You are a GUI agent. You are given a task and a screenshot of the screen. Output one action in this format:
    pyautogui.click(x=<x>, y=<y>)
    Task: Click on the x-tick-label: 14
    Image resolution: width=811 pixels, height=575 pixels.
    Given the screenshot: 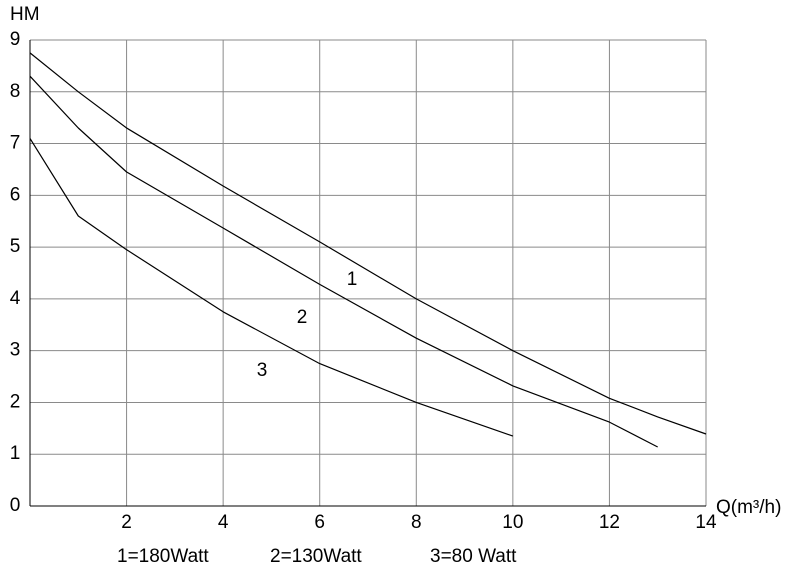 What is the action you would take?
    pyautogui.click(x=706, y=522)
    